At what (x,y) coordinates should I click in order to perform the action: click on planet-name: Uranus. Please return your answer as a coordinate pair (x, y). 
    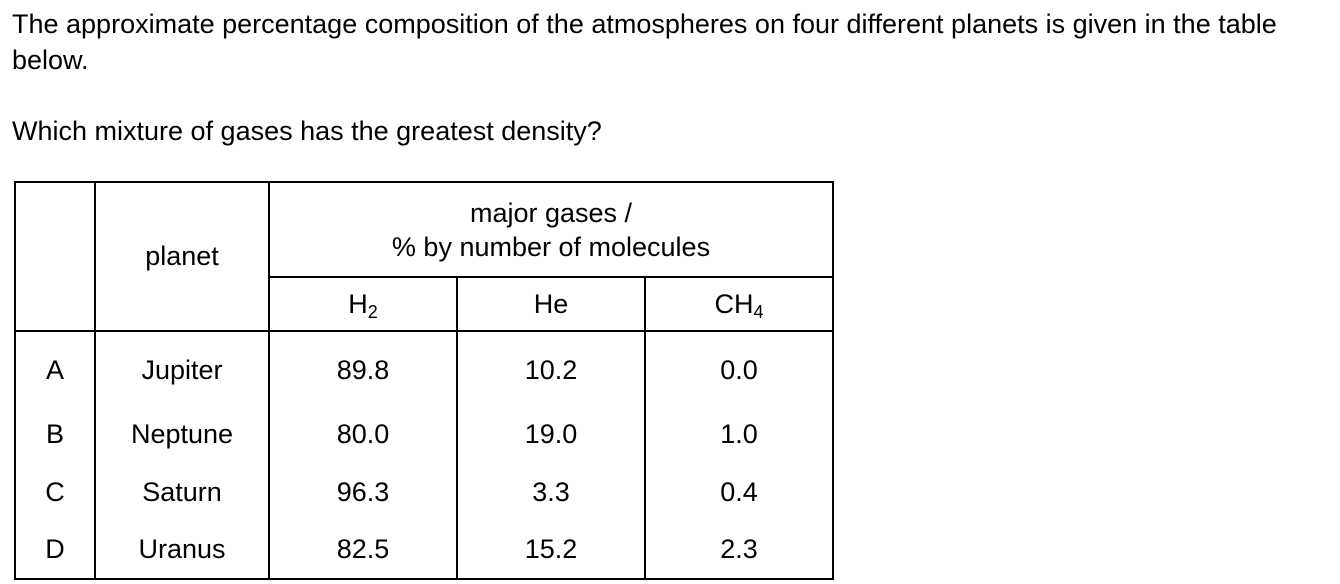
    Looking at the image, I should click on (182, 550).